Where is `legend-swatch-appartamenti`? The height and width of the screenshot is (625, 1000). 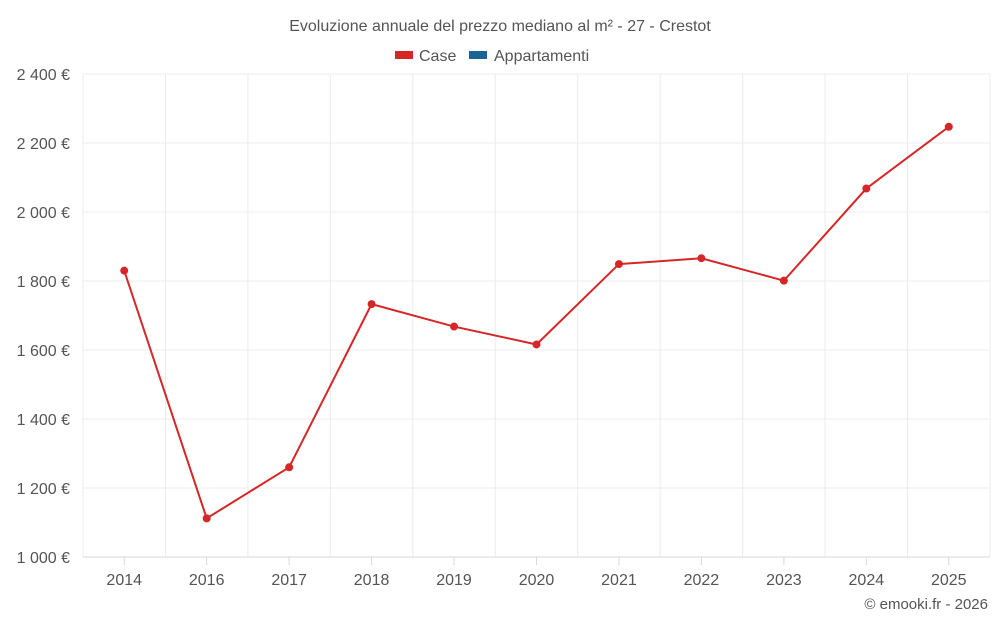 legend-swatch-appartamenti is located at coordinates (478, 55).